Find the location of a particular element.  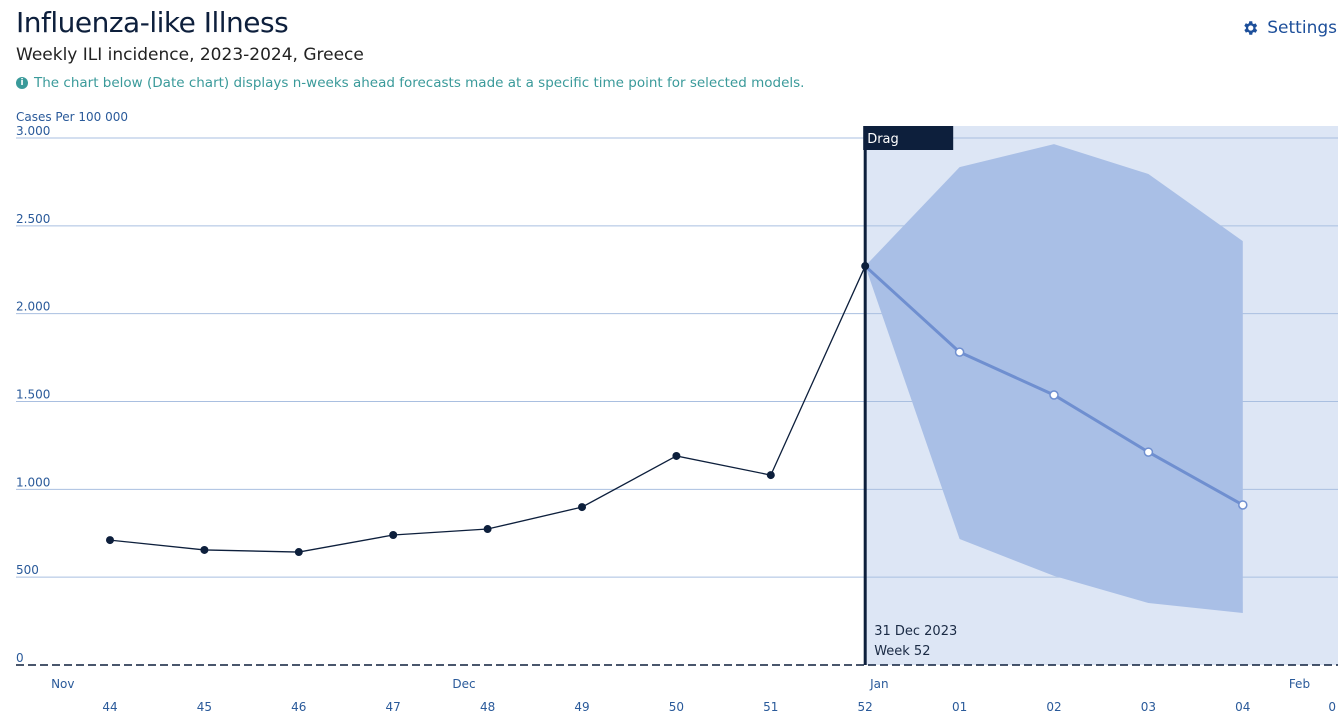

settings-label: Settings is located at coordinates (1302, 28).